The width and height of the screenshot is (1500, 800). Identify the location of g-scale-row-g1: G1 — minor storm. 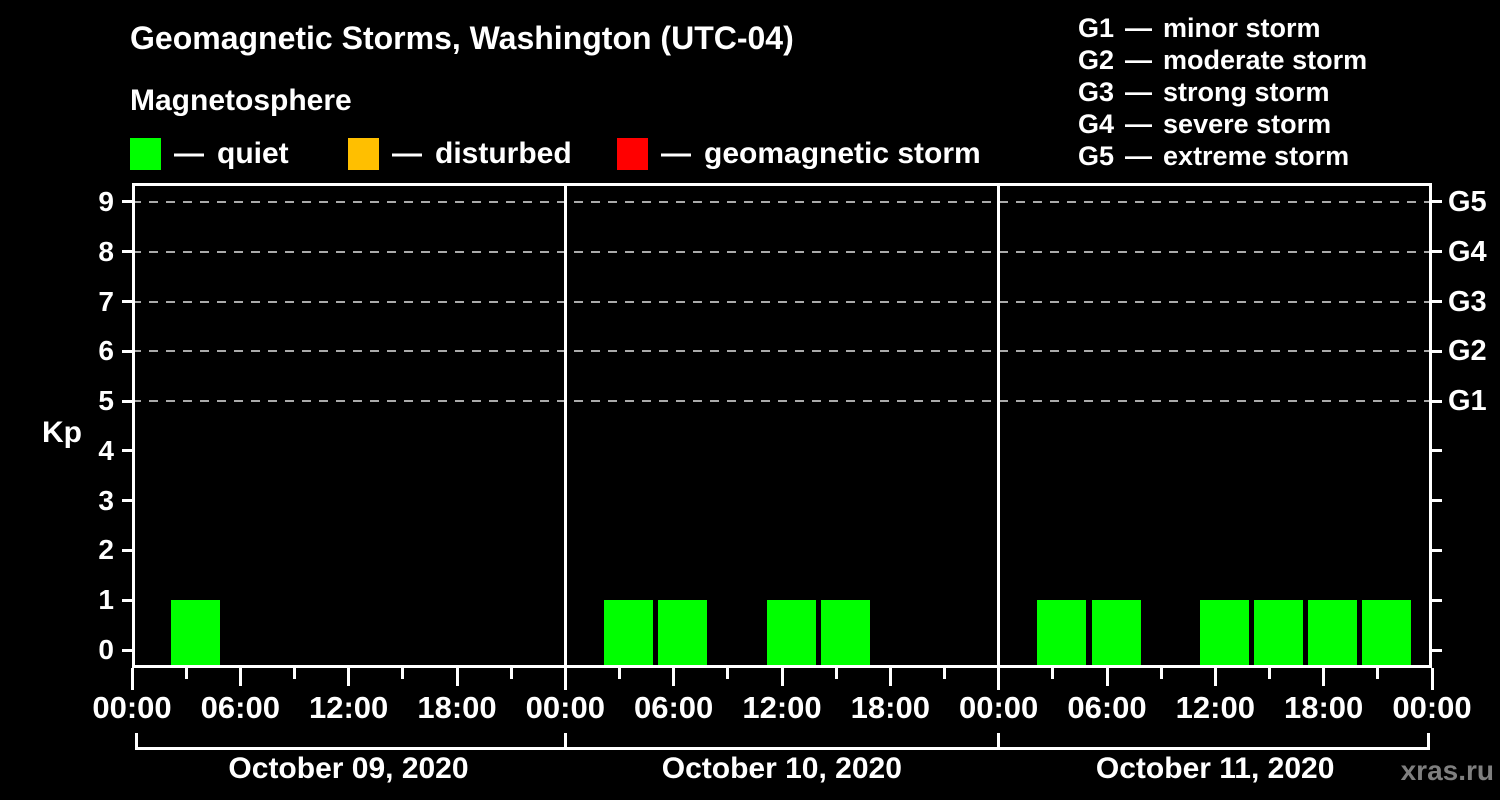
(1222, 28).